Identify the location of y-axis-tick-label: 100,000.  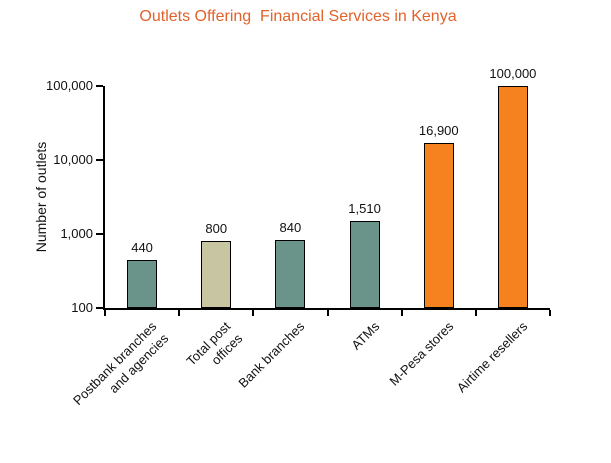
(69, 85).